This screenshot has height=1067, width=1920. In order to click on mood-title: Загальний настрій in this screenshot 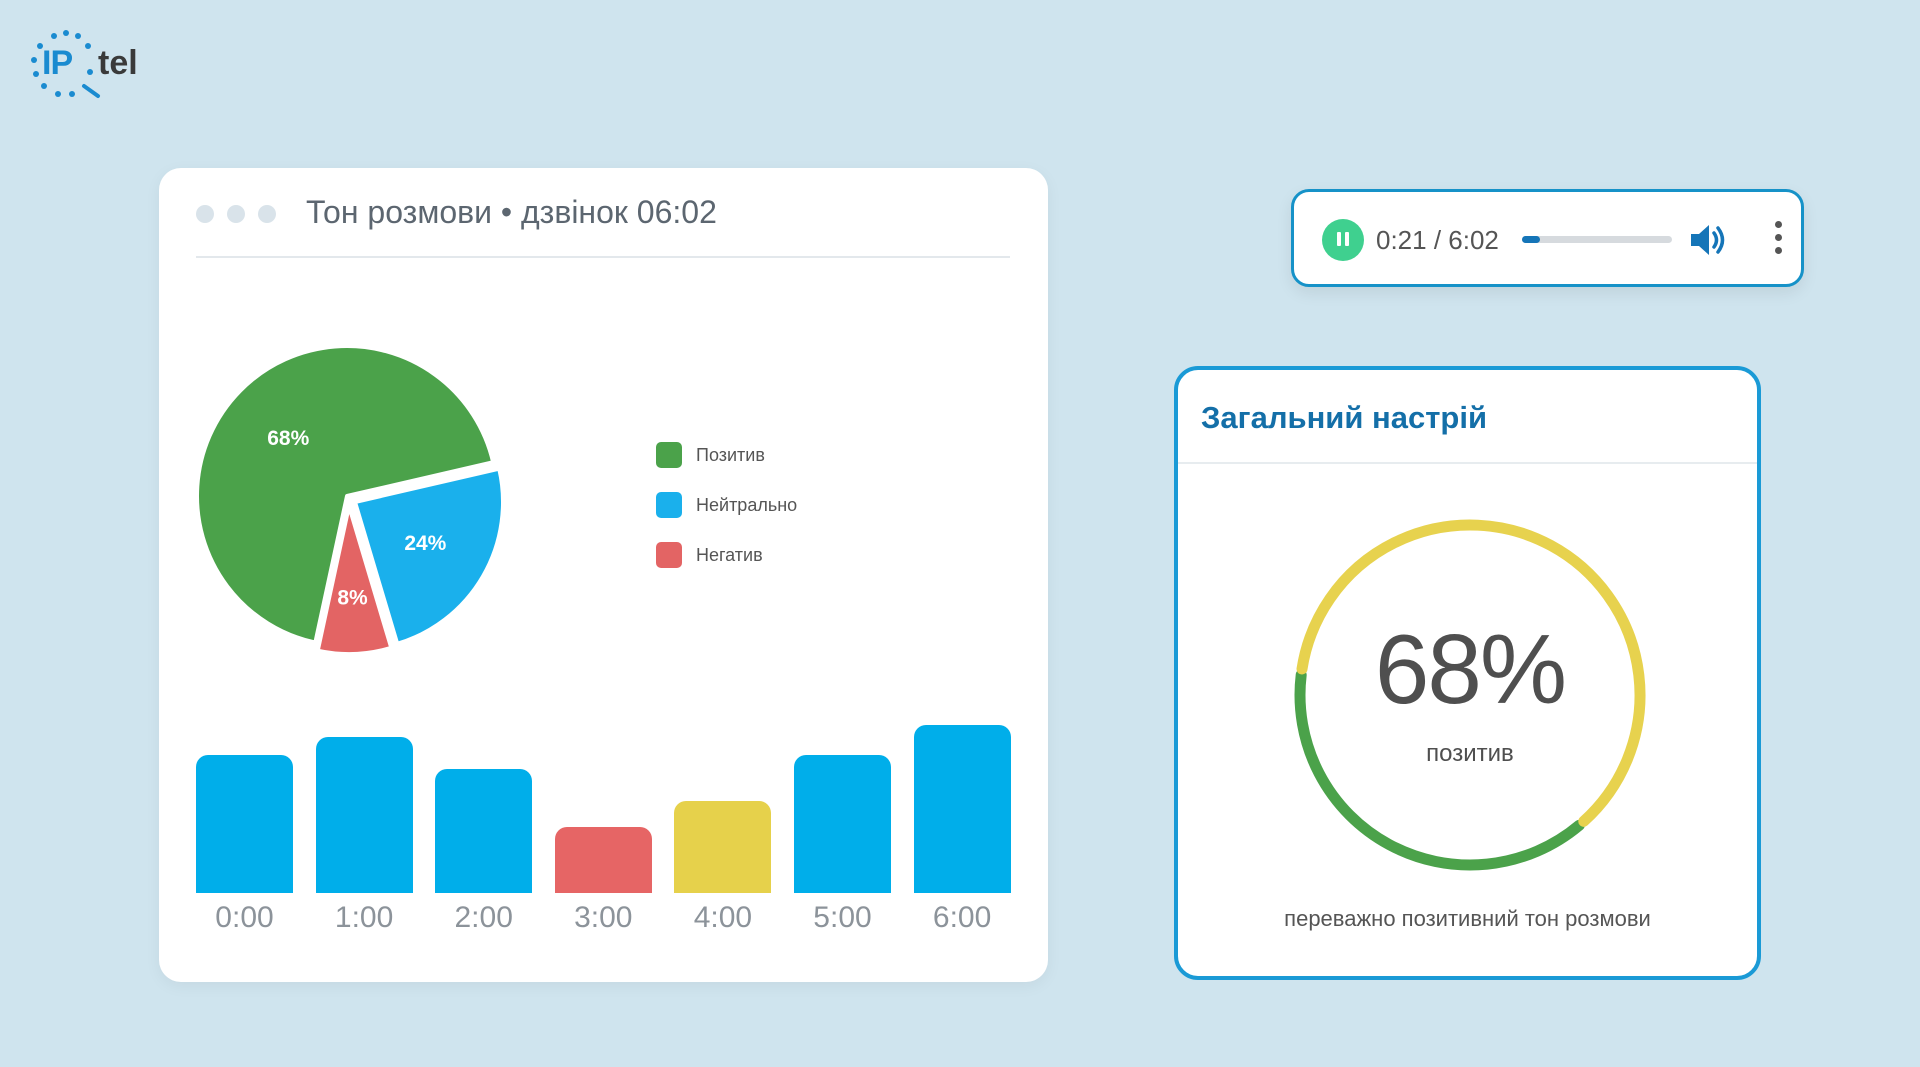, I will do `click(1344, 417)`.